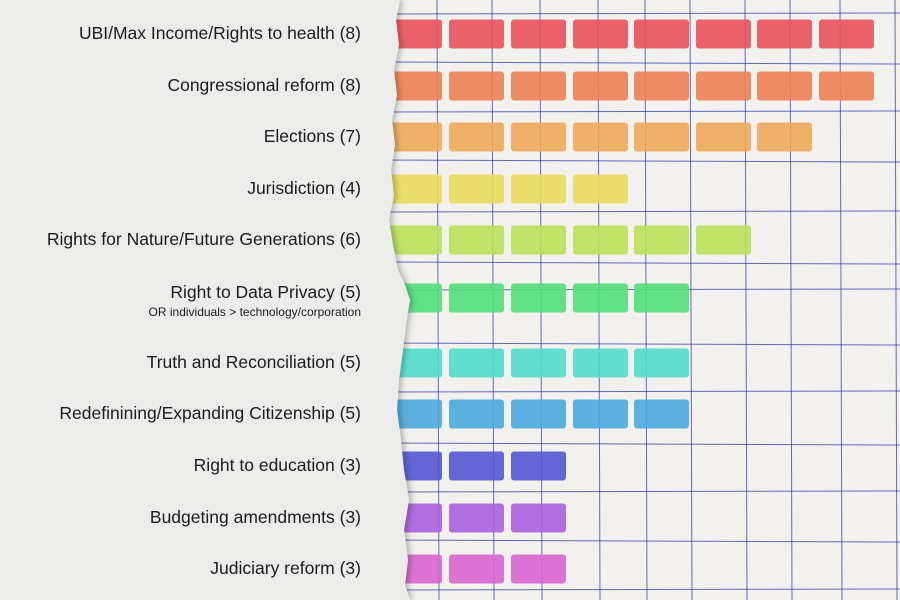  Describe the element at coordinates (285, 568) in the screenshot. I see `category-label: Judiciary reform (3)` at that location.